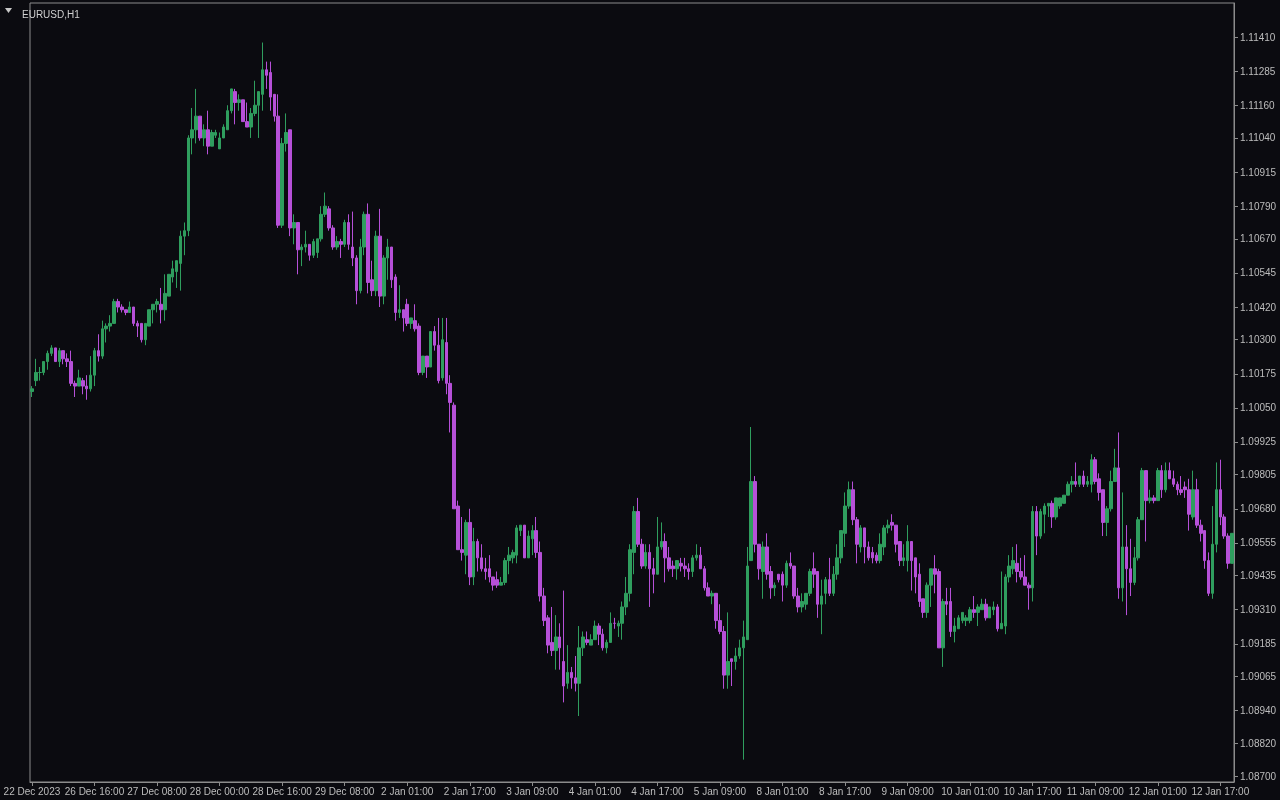  Describe the element at coordinates (908, 791) in the screenshot. I see `x-tick-label: 9 Jan 09:00` at that location.